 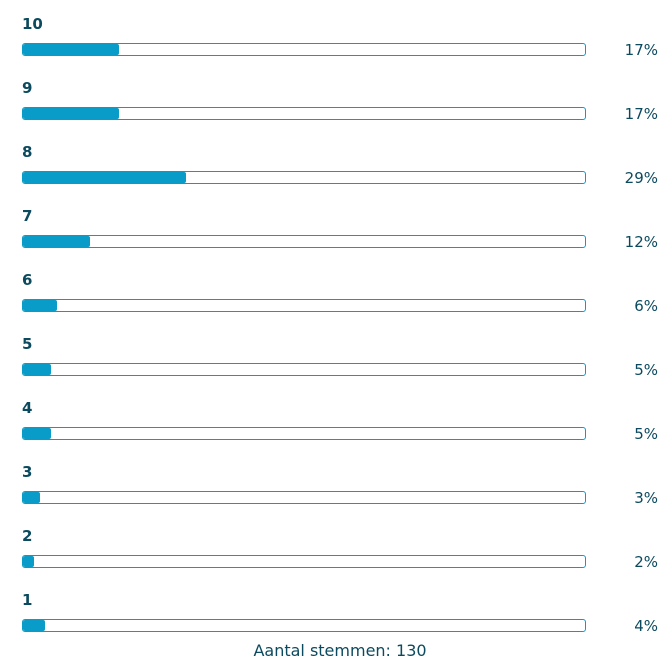 I want to click on poll-row: 6 6%, so click(x=336, y=291).